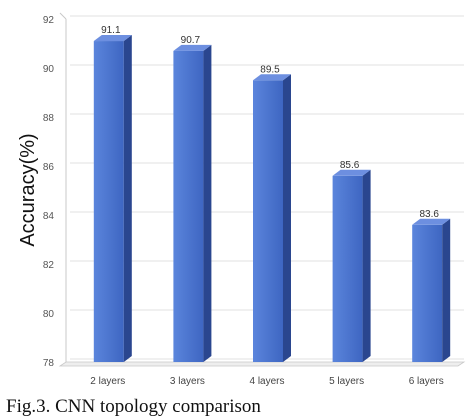 The width and height of the screenshot is (474, 418). What do you see at coordinates (49, 314) in the screenshot?
I see `y-tick-label: 80` at bounding box center [49, 314].